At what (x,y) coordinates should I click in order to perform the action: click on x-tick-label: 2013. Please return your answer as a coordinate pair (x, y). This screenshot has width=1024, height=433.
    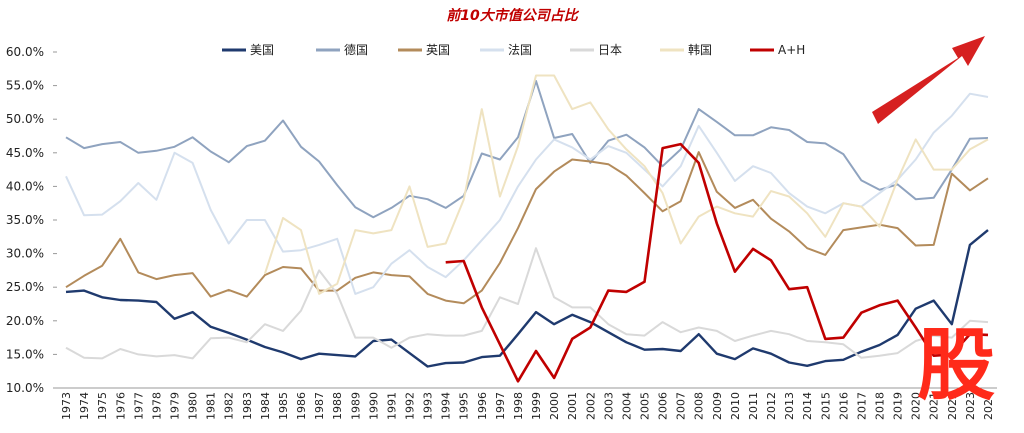
    Looking at the image, I should click on (789, 406).